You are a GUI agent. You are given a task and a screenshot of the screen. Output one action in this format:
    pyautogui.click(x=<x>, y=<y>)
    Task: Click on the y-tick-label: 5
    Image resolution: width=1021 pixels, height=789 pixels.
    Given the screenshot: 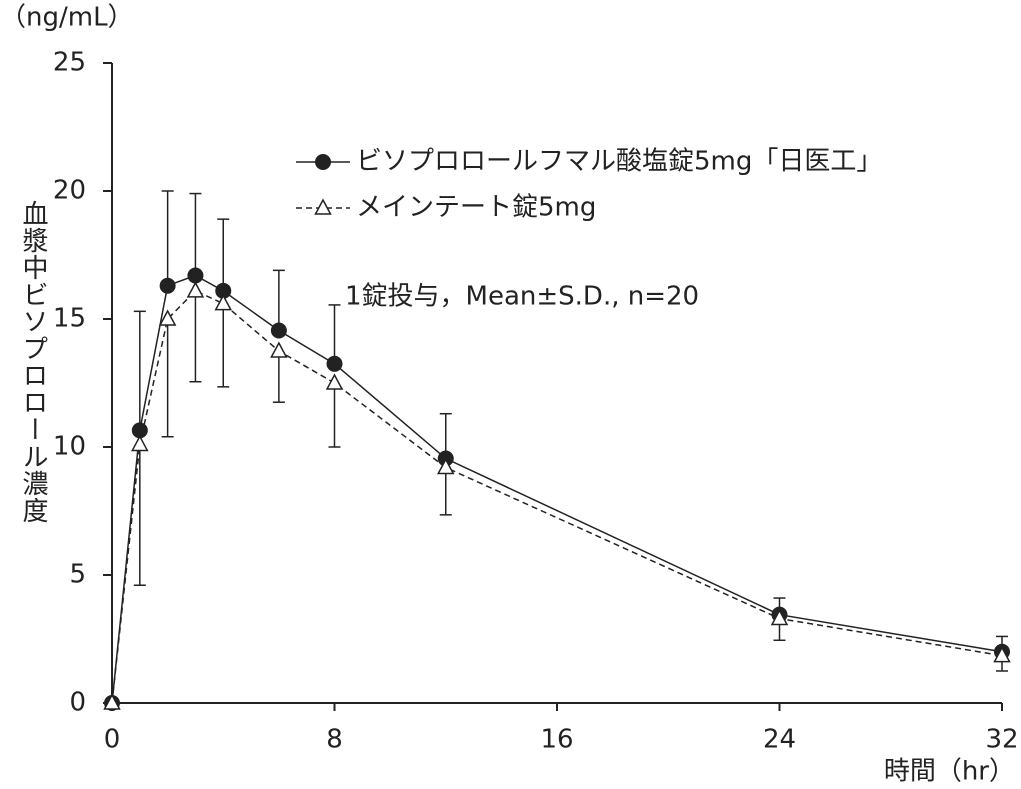 What is the action you would take?
    pyautogui.click(x=77, y=575)
    